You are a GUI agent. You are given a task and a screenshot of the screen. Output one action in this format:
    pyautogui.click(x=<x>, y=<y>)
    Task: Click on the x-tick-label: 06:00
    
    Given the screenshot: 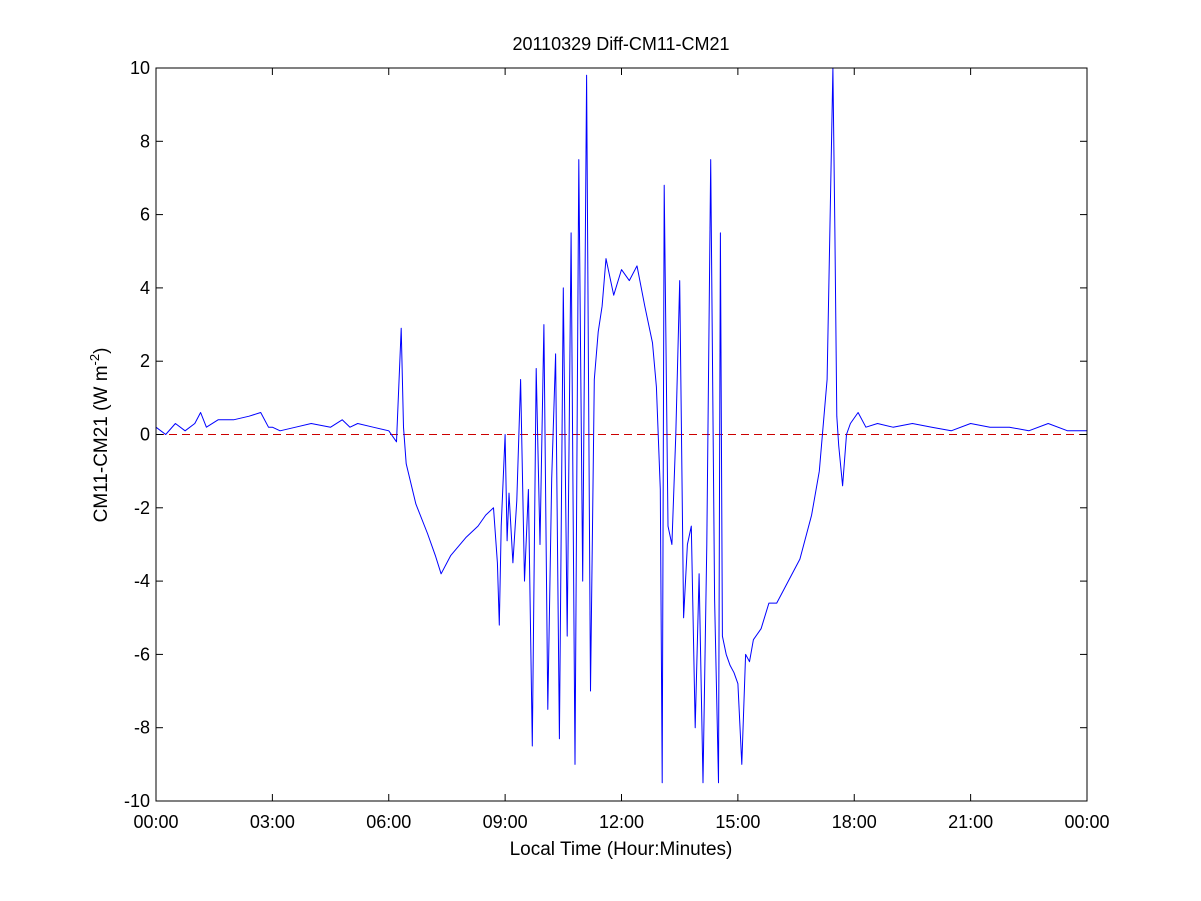 What is the action you would take?
    pyautogui.click(x=388, y=822)
    